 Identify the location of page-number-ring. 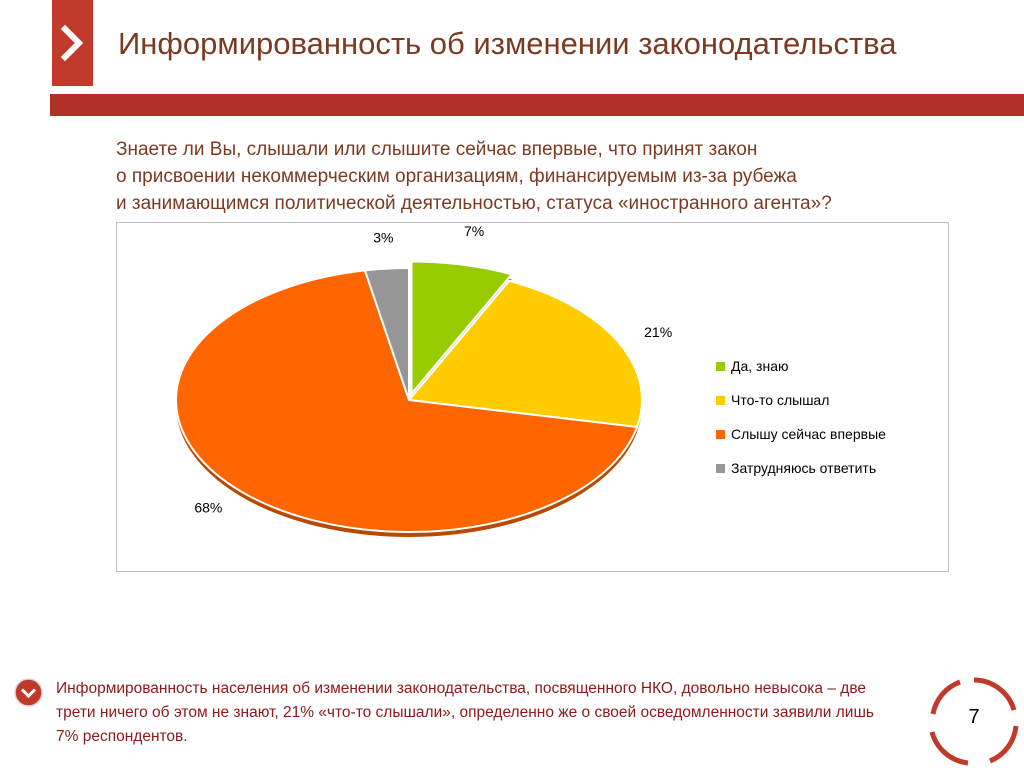
(974, 721).